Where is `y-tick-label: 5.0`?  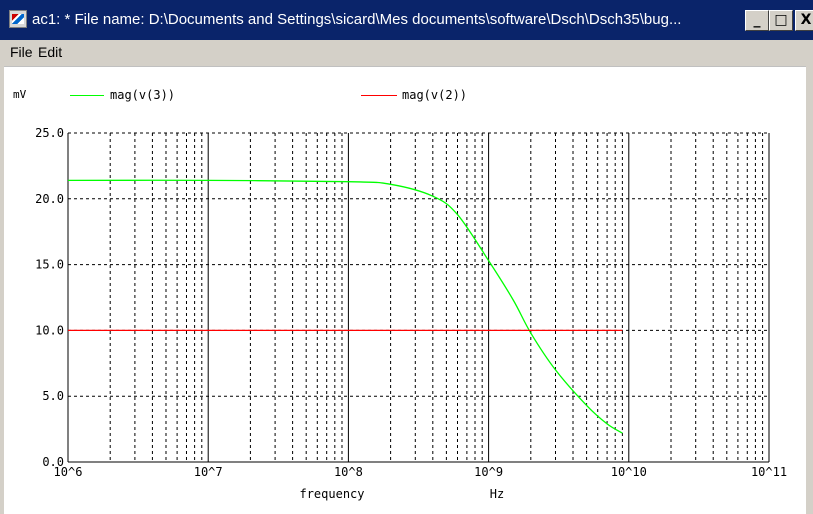
y-tick-label: 5.0 is located at coordinates (53, 396).